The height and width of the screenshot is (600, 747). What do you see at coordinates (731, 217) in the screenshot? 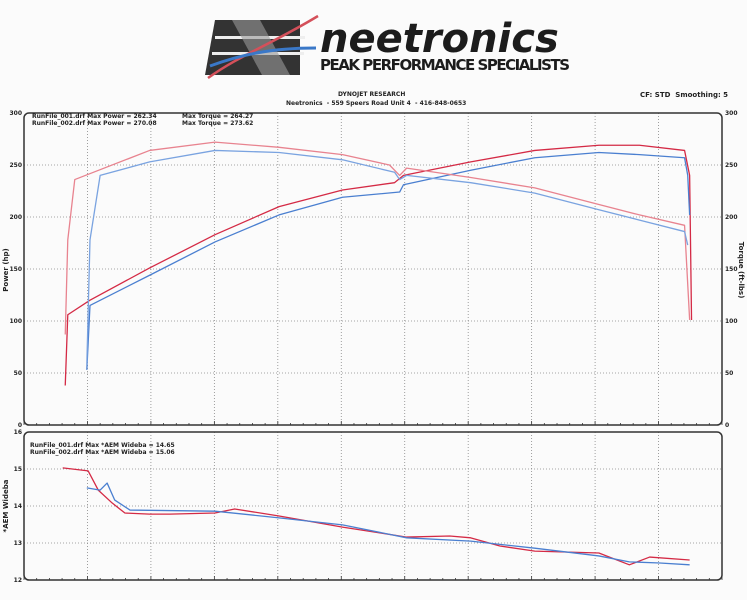
I see `y2-tick-label: 200` at bounding box center [731, 217].